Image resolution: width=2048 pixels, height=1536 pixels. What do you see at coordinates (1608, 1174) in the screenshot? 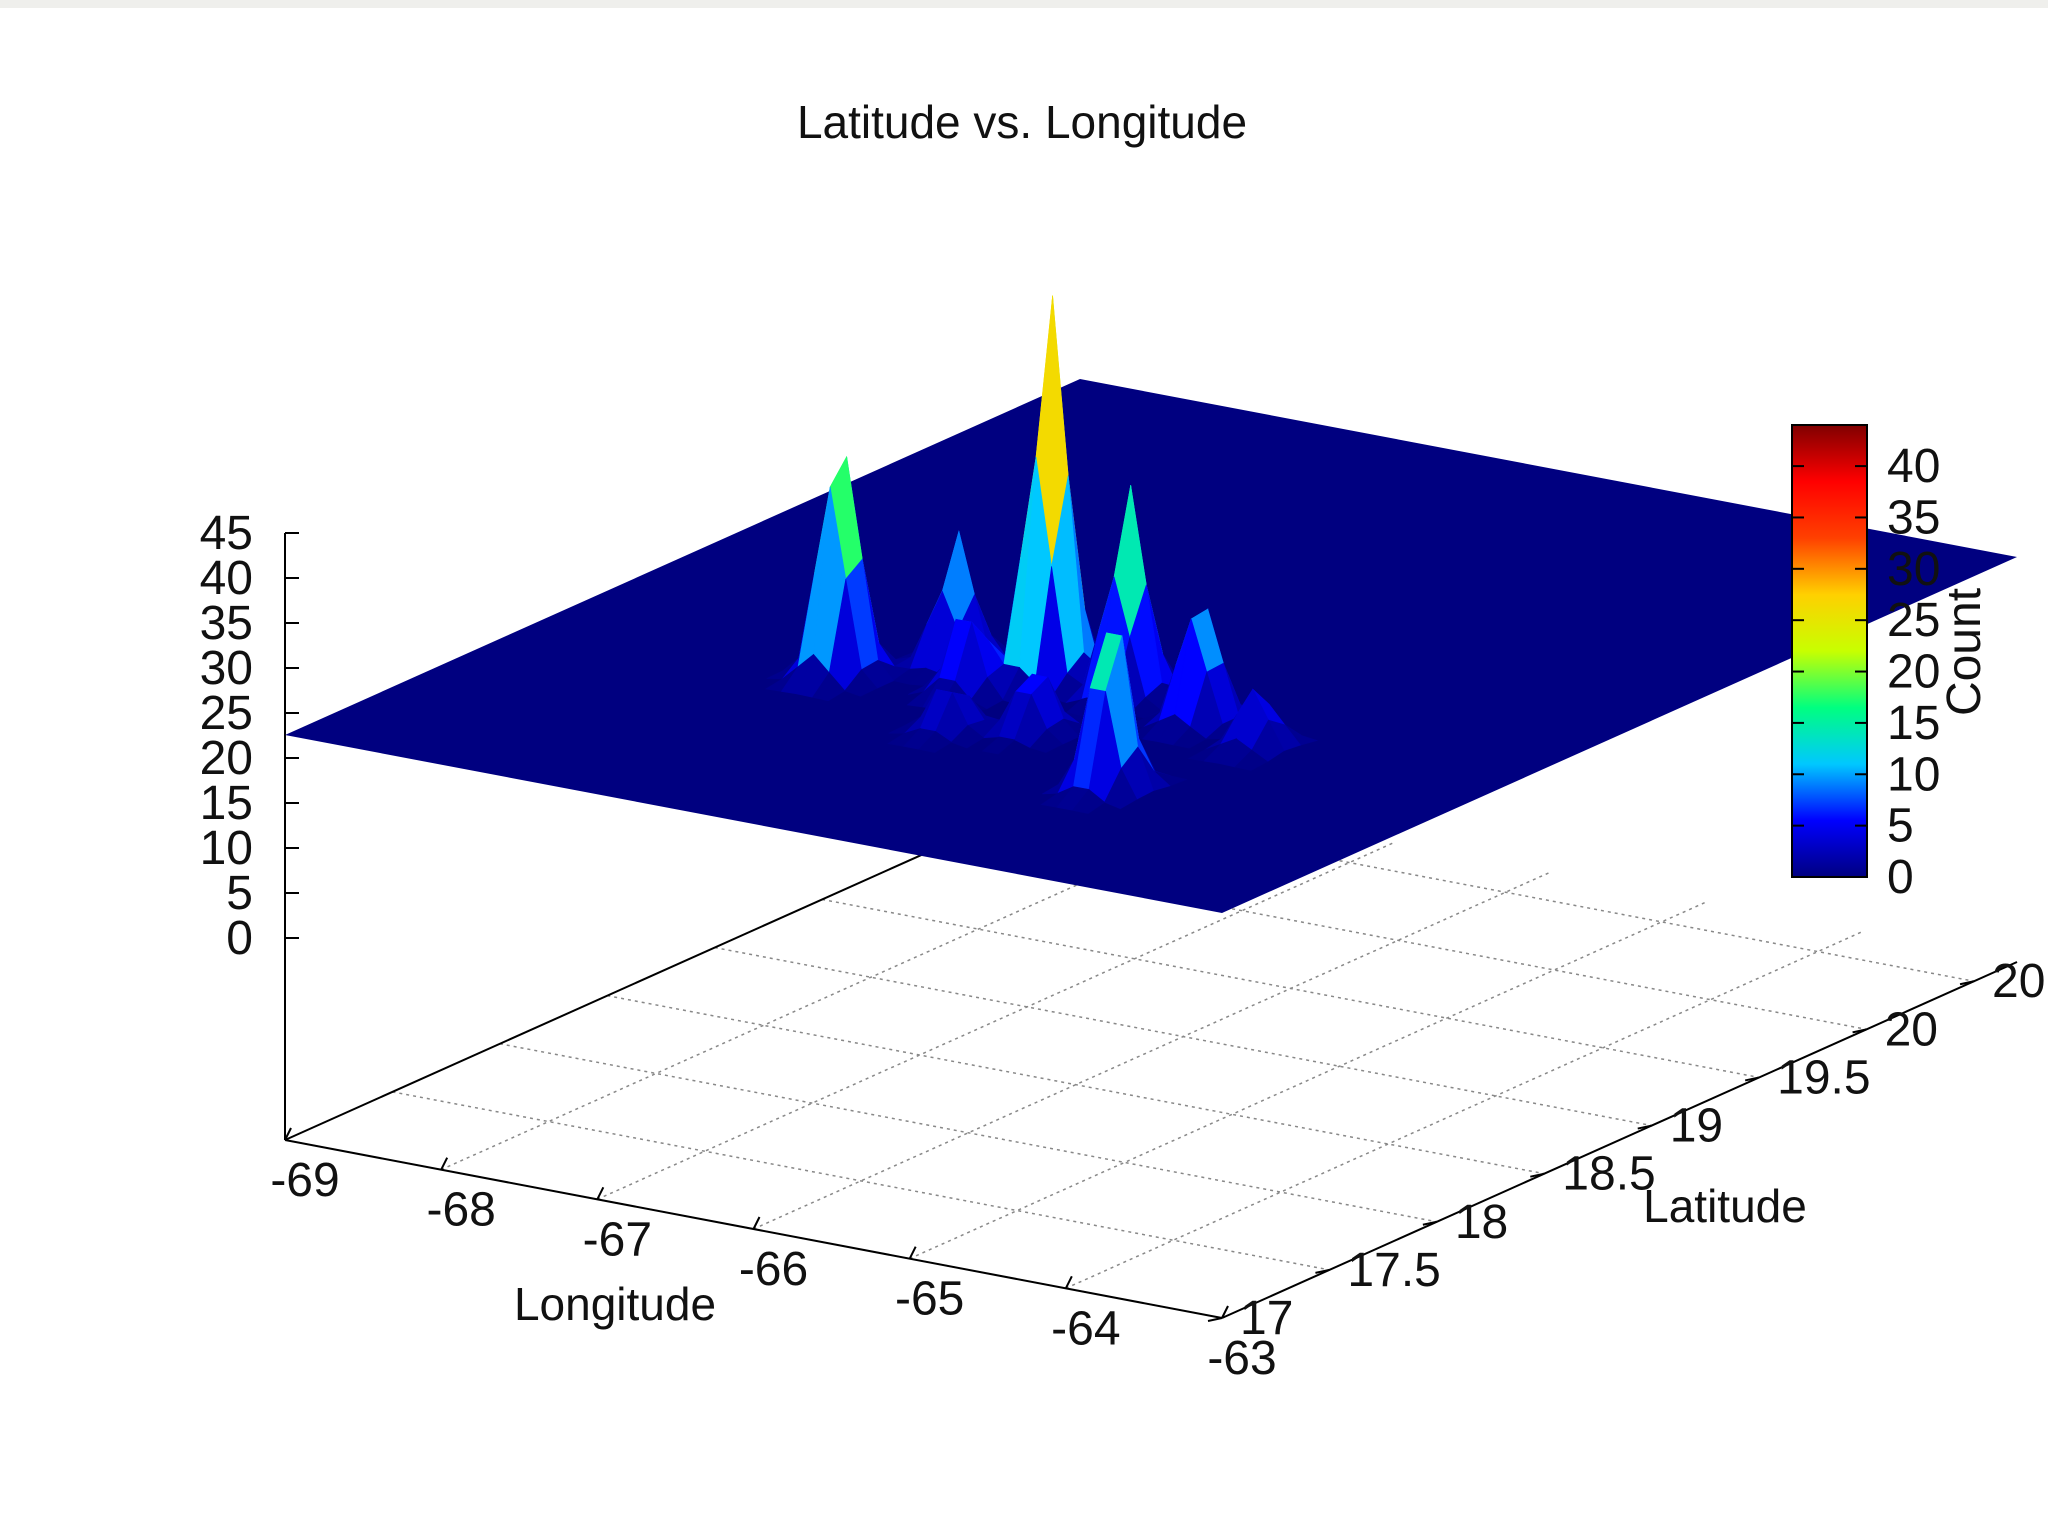
I see `y-tick-label: 18.5` at bounding box center [1608, 1174].